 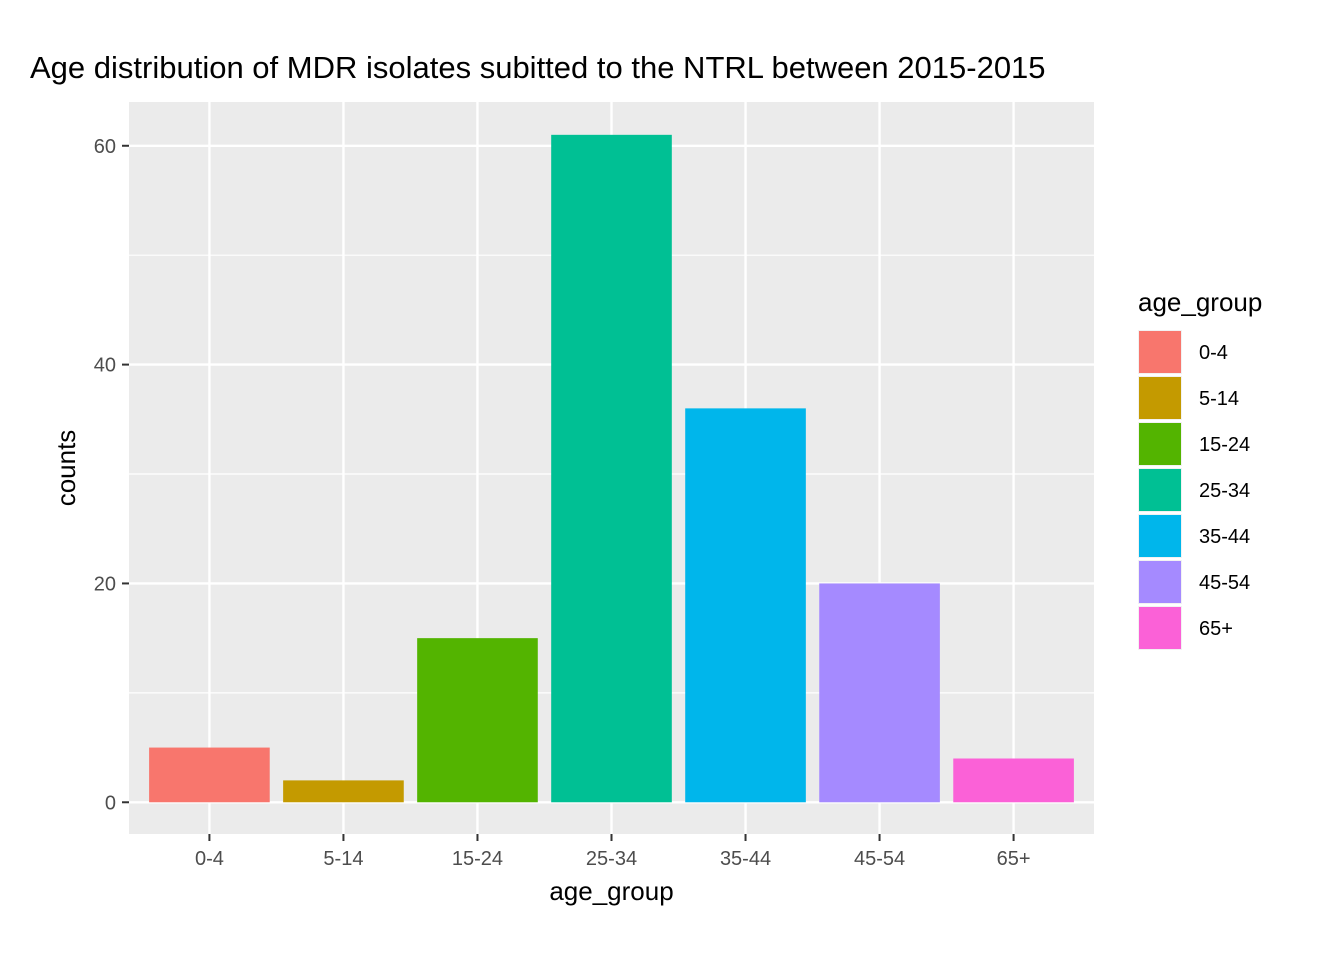 What do you see at coordinates (1200, 302) in the screenshot?
I see `legend-title: age_group` at bounding box center [1200, 302].